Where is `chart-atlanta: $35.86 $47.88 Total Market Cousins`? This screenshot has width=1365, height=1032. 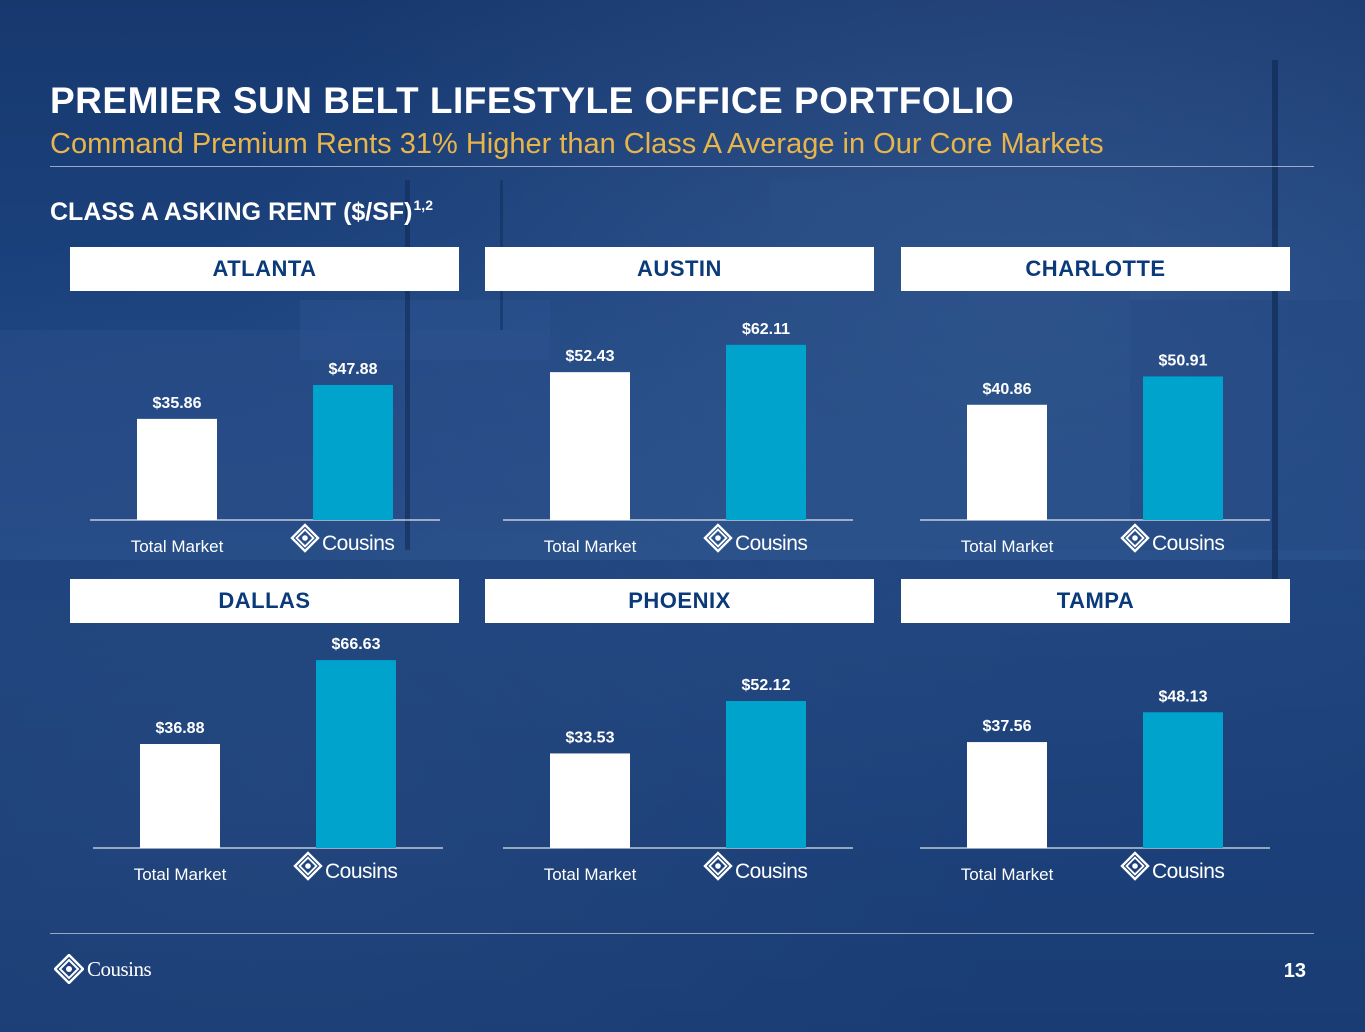 chart-atlanta: $35.86 $47.88 Total Market Cousins is located at coordinates (265, 458).